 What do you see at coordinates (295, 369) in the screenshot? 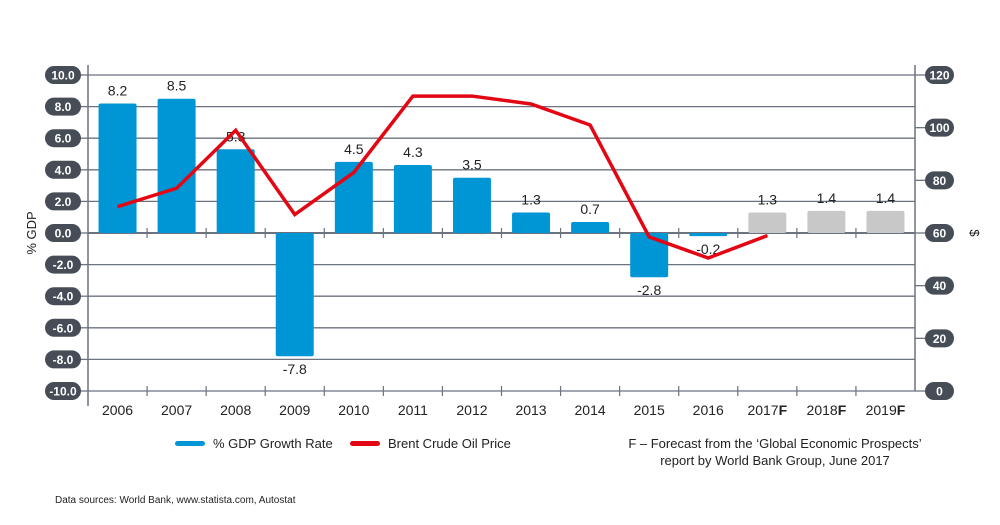
I see `bar-label: -7.8` at bounding box center [295, 369].